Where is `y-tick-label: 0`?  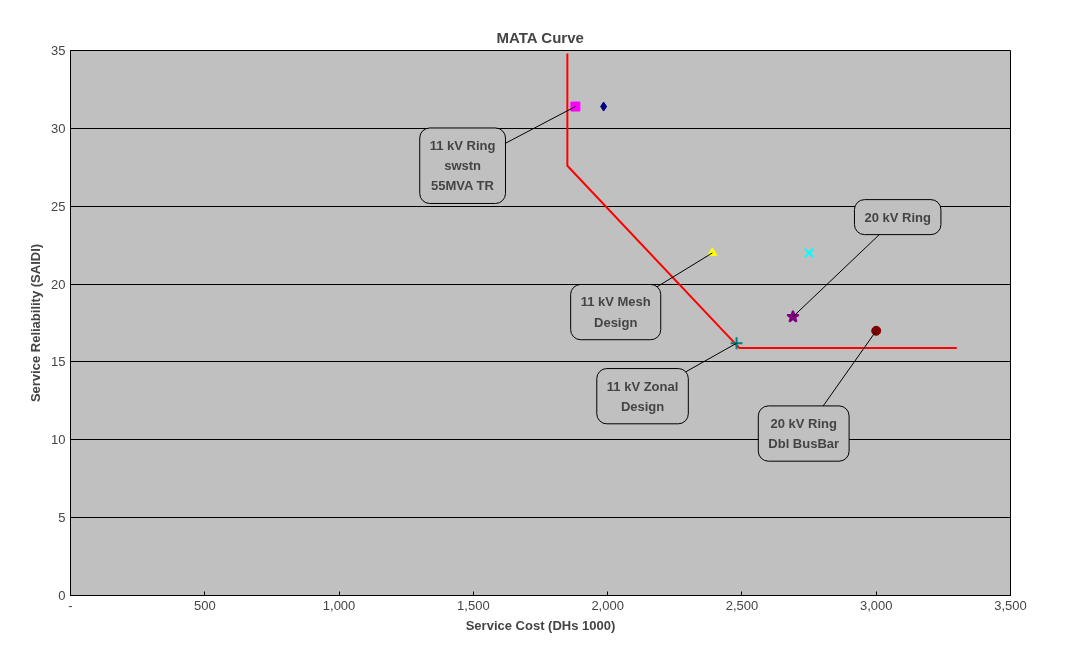 y-tick-label: 0 is located at coordinates (62, 595).